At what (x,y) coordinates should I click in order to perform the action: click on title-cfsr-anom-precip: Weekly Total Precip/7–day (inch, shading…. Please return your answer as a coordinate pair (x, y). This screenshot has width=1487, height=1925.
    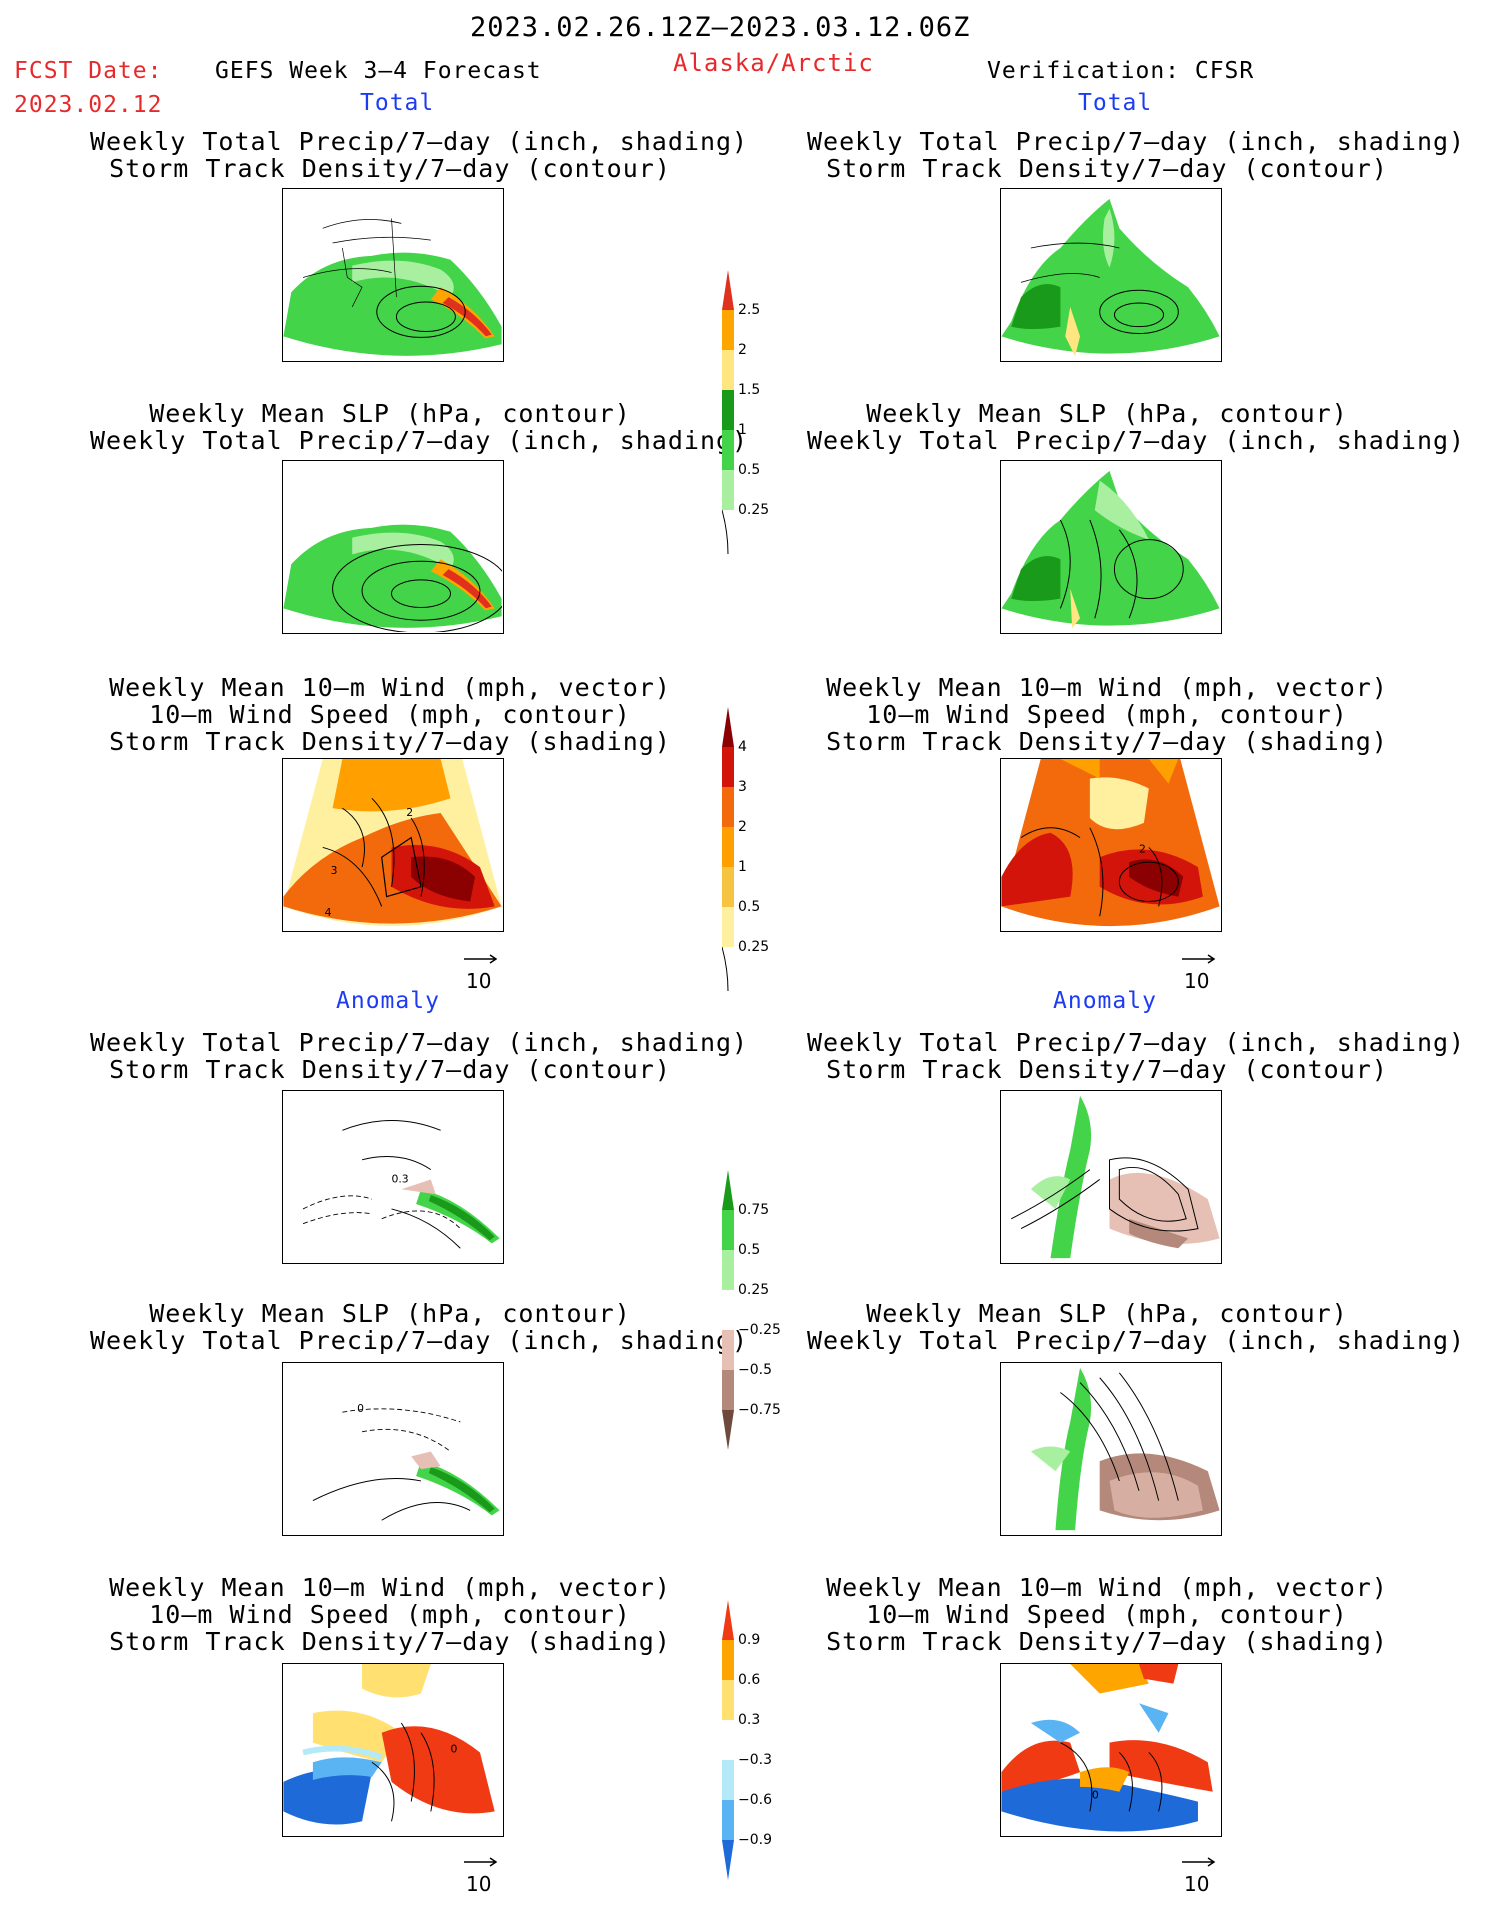
    Looking at the image, I should click on (1136, 1056).